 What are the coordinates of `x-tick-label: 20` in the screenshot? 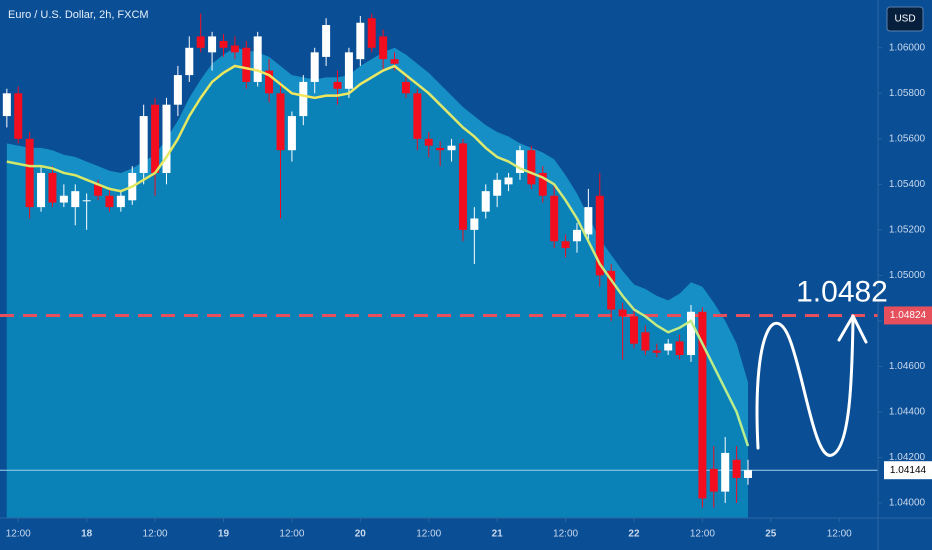 It's located at (361, 534).